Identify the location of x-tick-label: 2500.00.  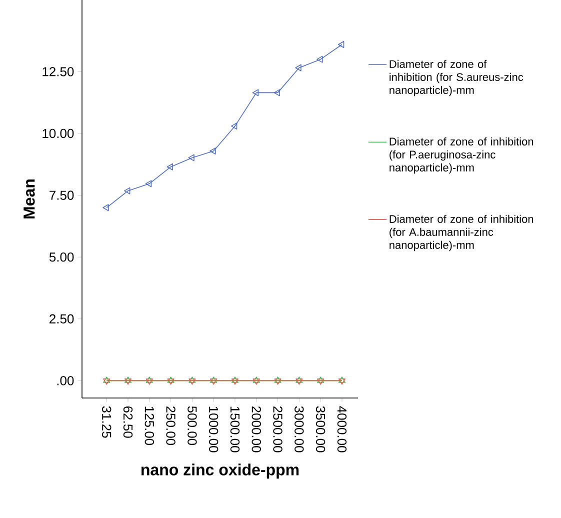
(277, 429).